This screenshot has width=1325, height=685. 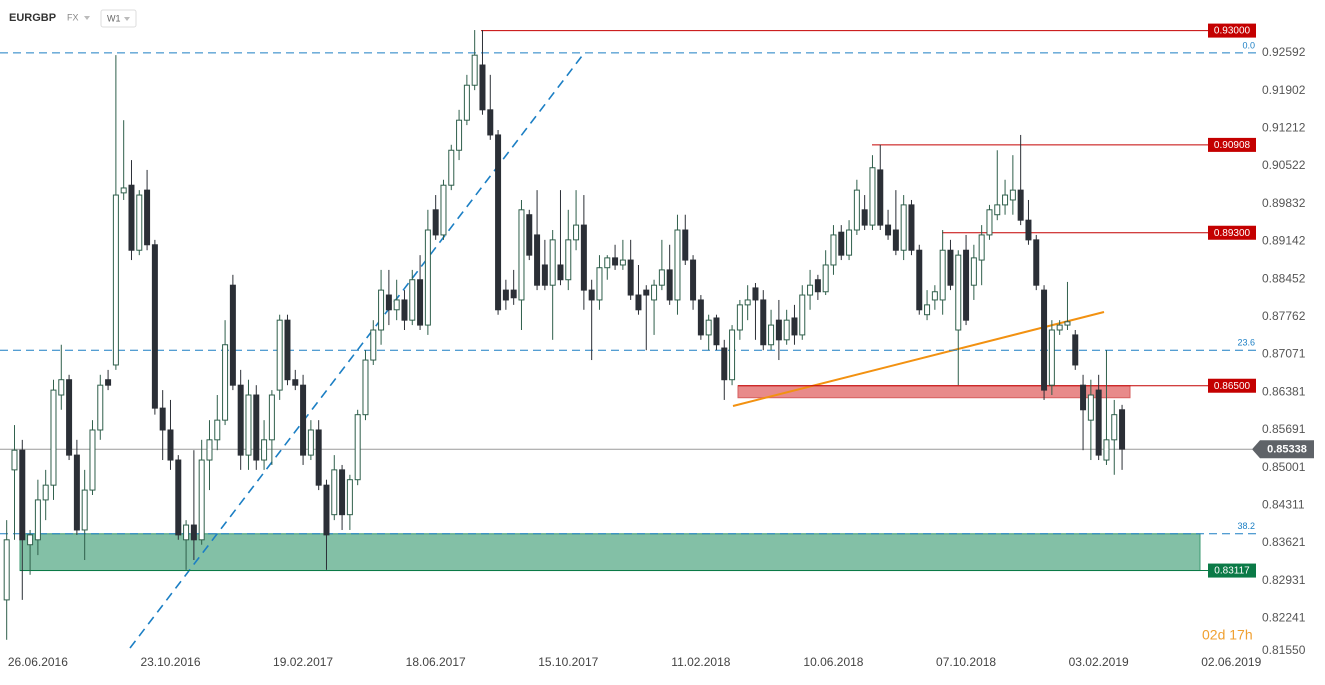 What do you see at coordinates (1232, 145) in the screenshot?
I see `level-label: 0.90908` at bounding box center [1232, 145].